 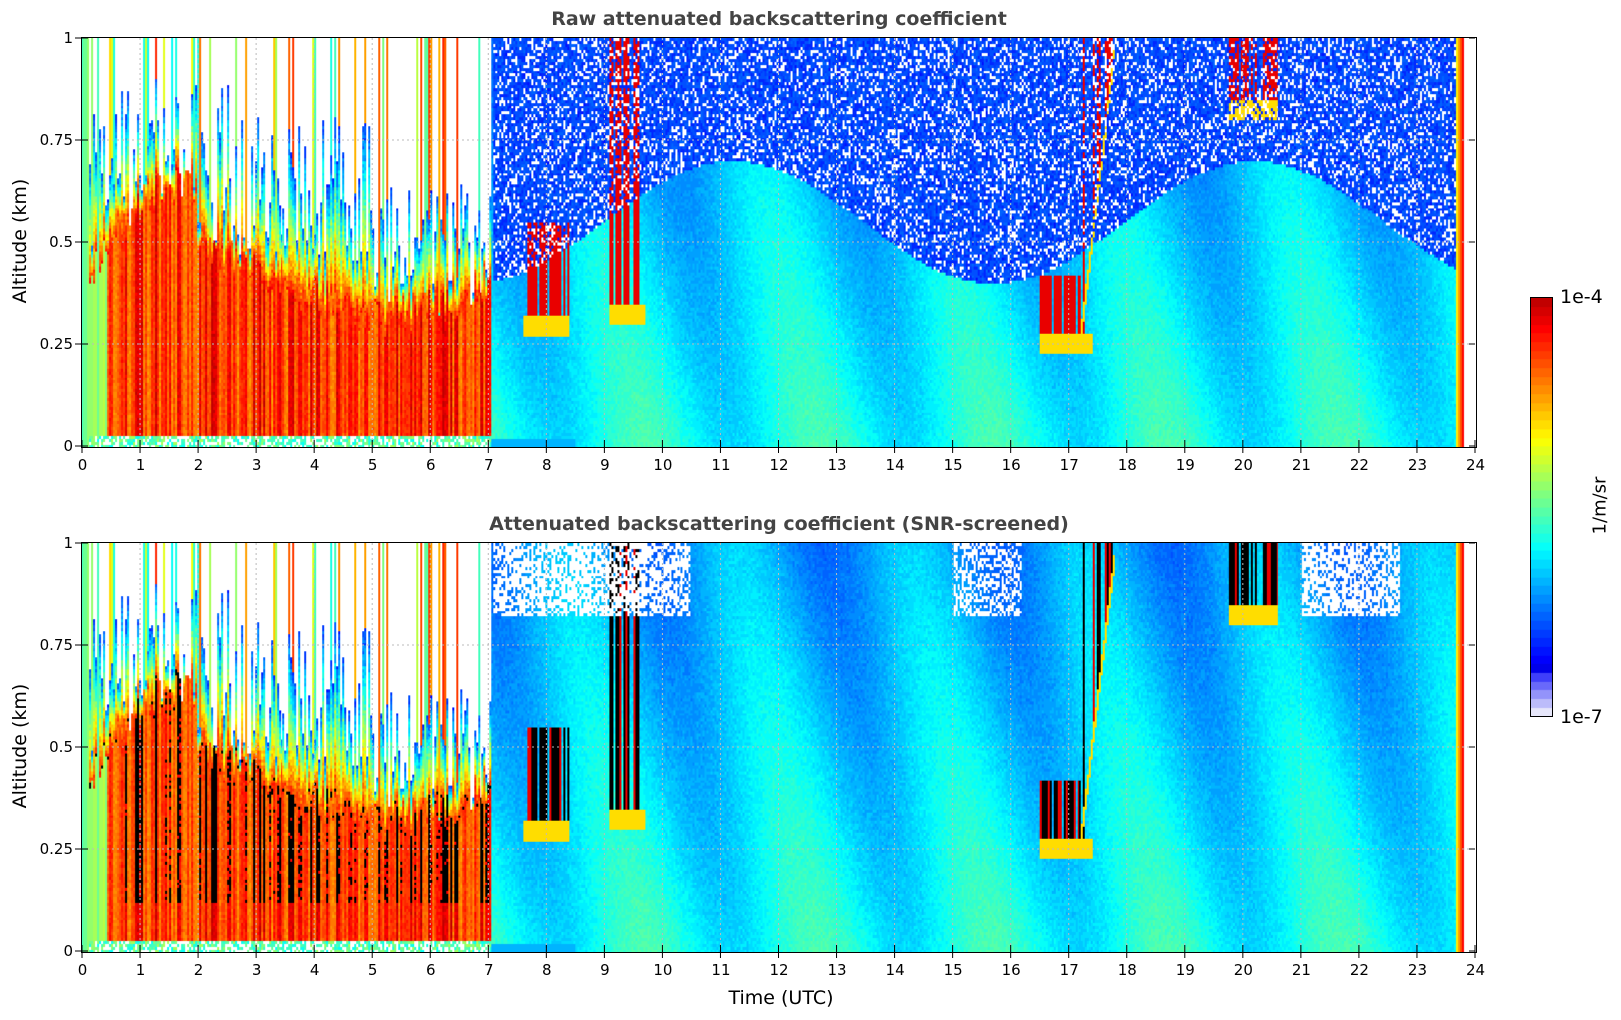 I want to click on colorbar-max-label: 1e-4, so click(x=1581, y=297).